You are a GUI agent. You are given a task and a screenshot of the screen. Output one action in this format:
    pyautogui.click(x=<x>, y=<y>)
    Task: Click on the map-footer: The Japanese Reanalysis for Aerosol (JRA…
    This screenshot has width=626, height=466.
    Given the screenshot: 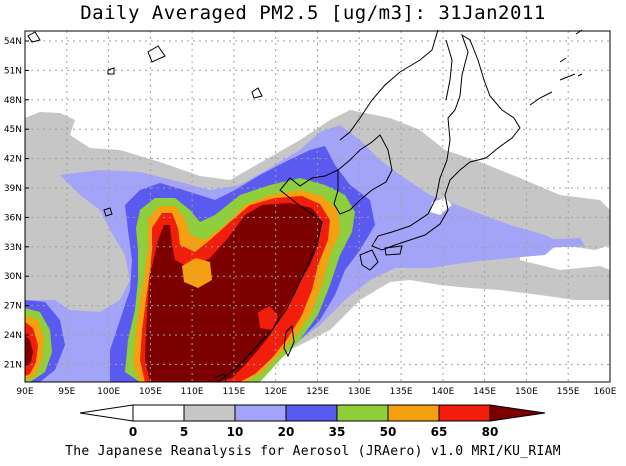 What is the action you would take?
    pyautogui.click(x=313, y=451)
    